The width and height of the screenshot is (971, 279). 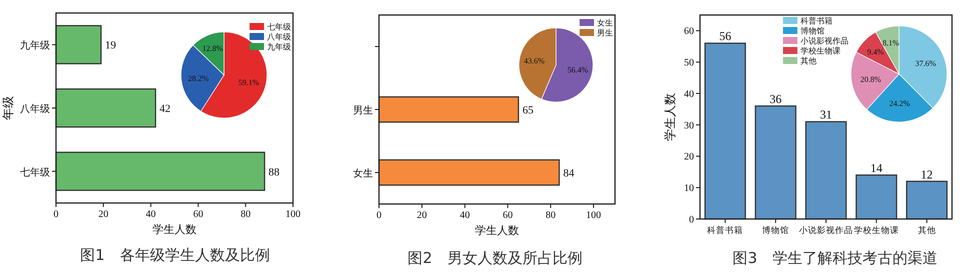 What do you see at coordinates (528, 110) in the screenshot?
I see `data-label: 65` at bounding box center [528, 110].